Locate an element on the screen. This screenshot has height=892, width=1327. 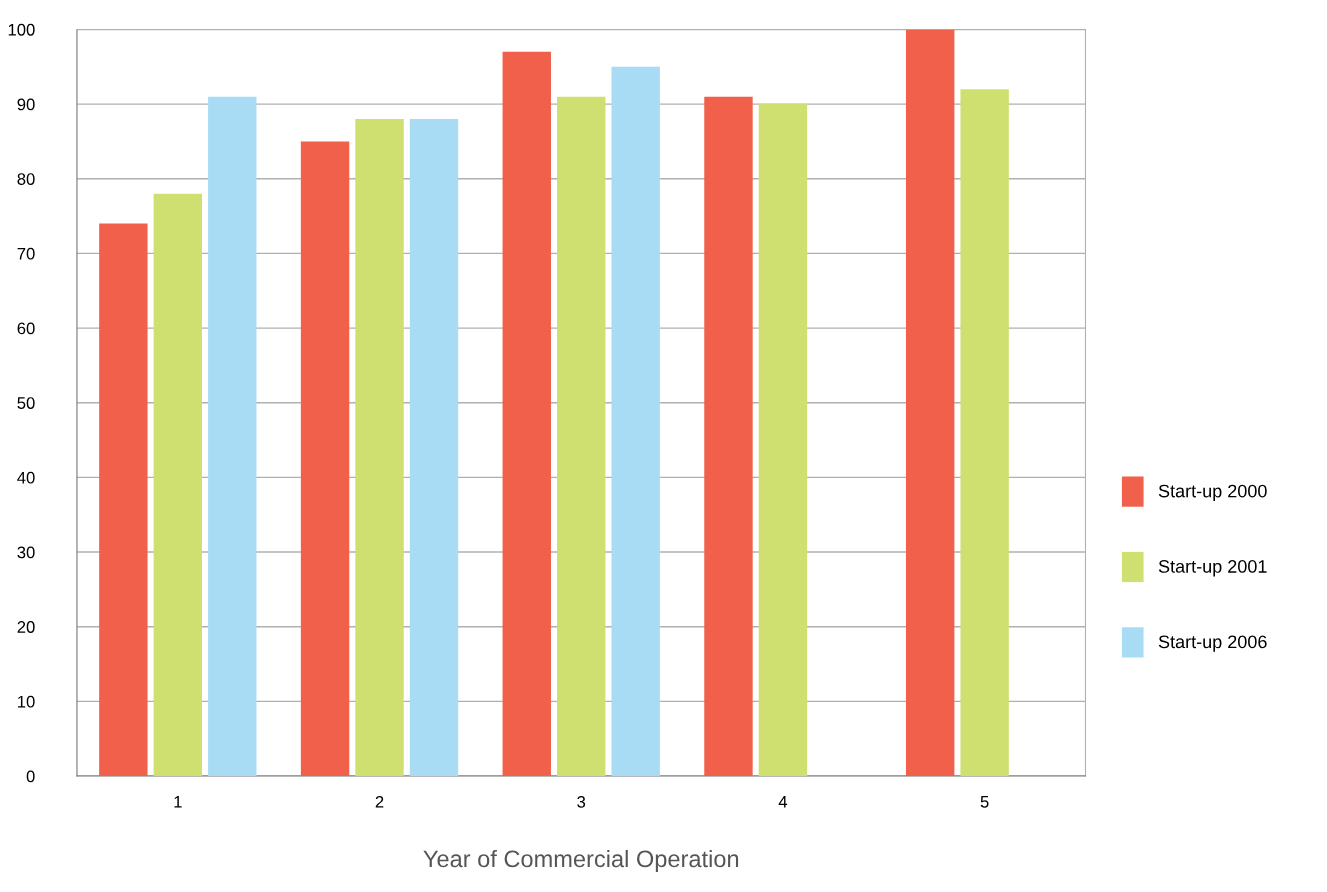
legend-label: Start-up 2000 is located at coordinates (1212, 492).